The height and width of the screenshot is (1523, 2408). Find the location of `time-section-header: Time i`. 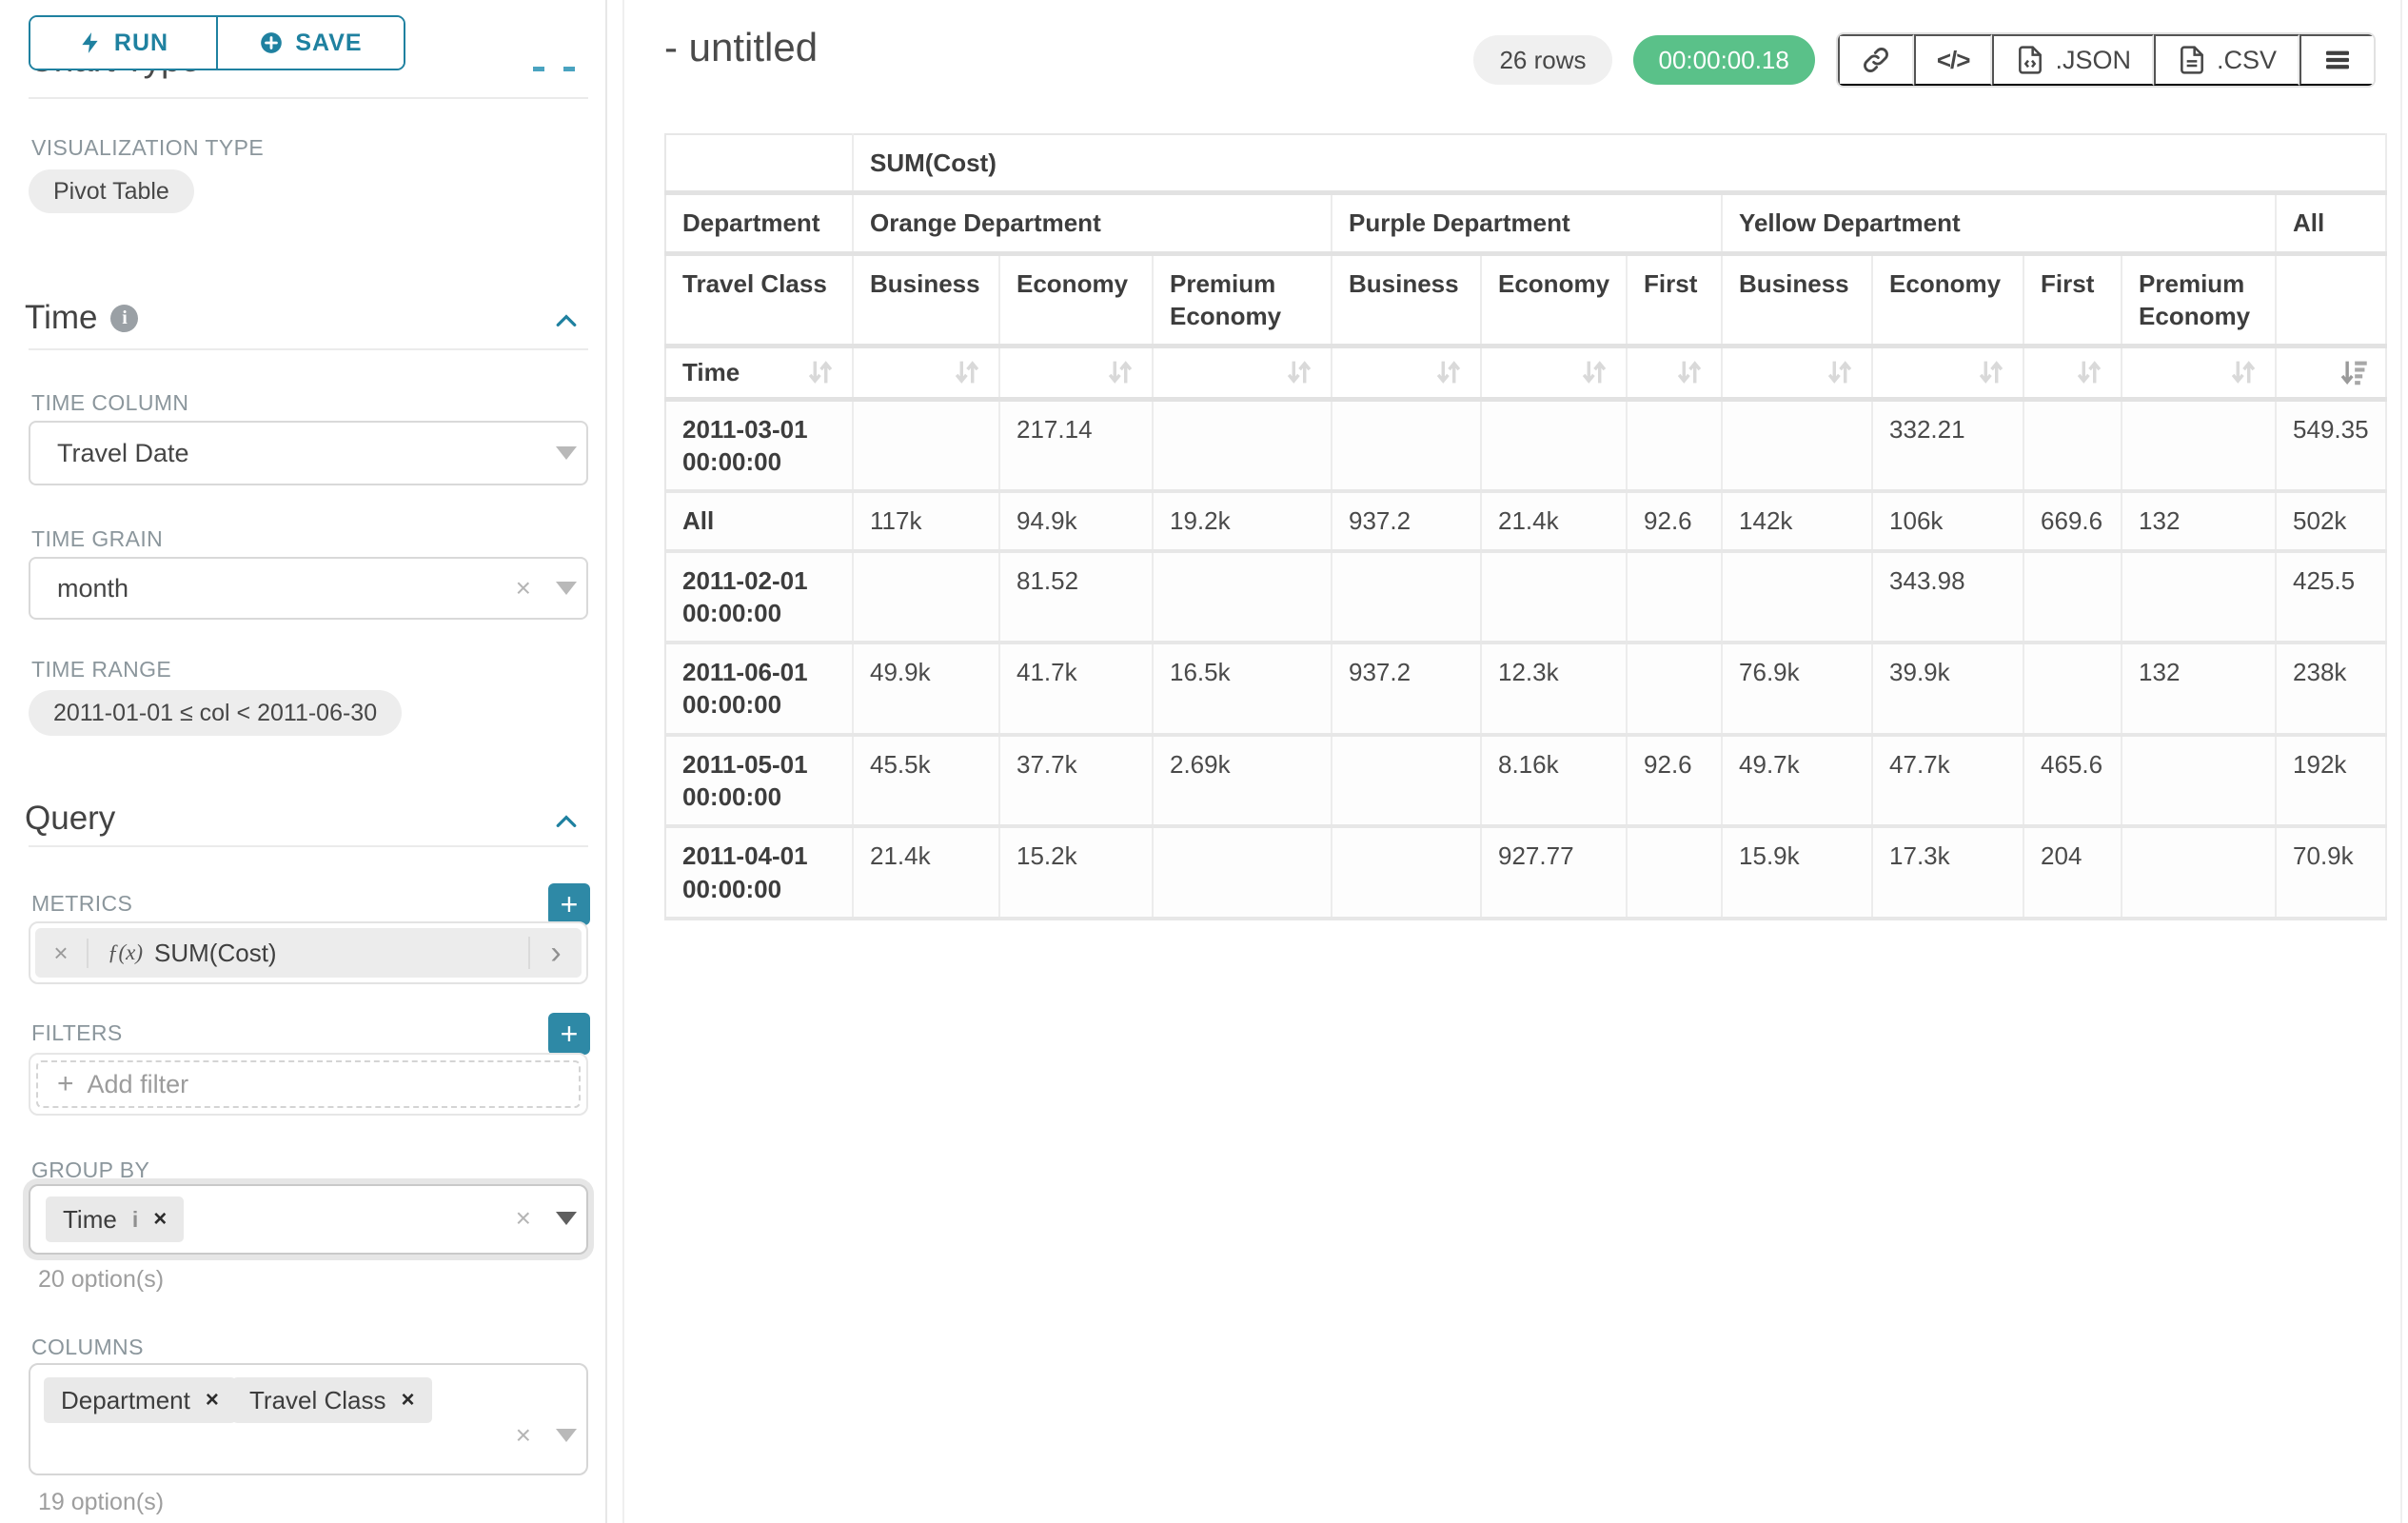

time-section-header: Time i is located at coordinates (82, 318).